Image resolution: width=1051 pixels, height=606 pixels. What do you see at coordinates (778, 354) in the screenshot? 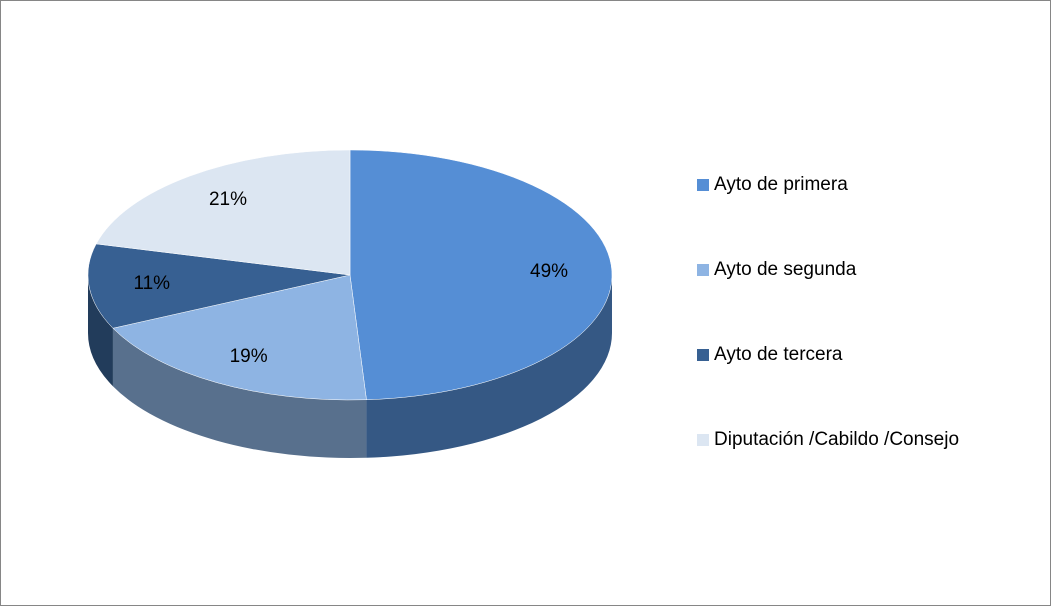
I see `legend-label: Ayto de tercera` at bounding box center [778, 354].